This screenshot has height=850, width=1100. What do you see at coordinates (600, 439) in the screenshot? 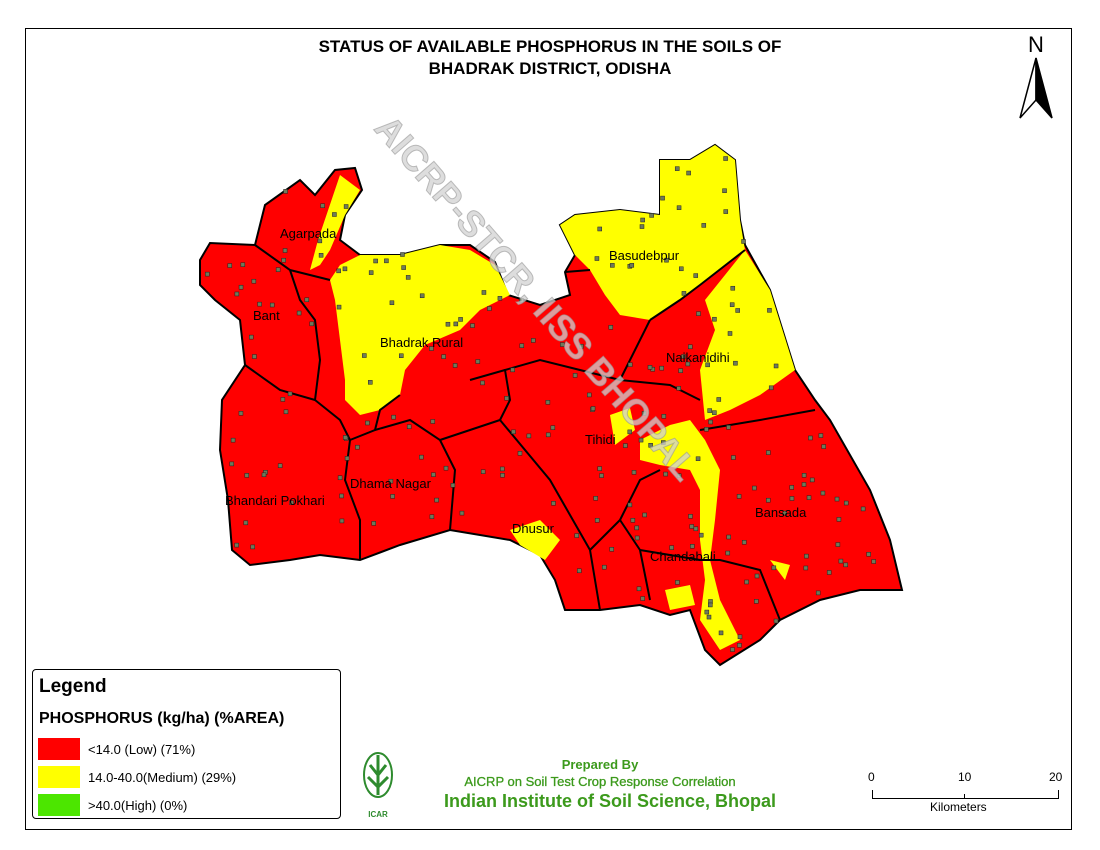
I see `label-tihidi: Tihidi` at bounding box center [600, 439].